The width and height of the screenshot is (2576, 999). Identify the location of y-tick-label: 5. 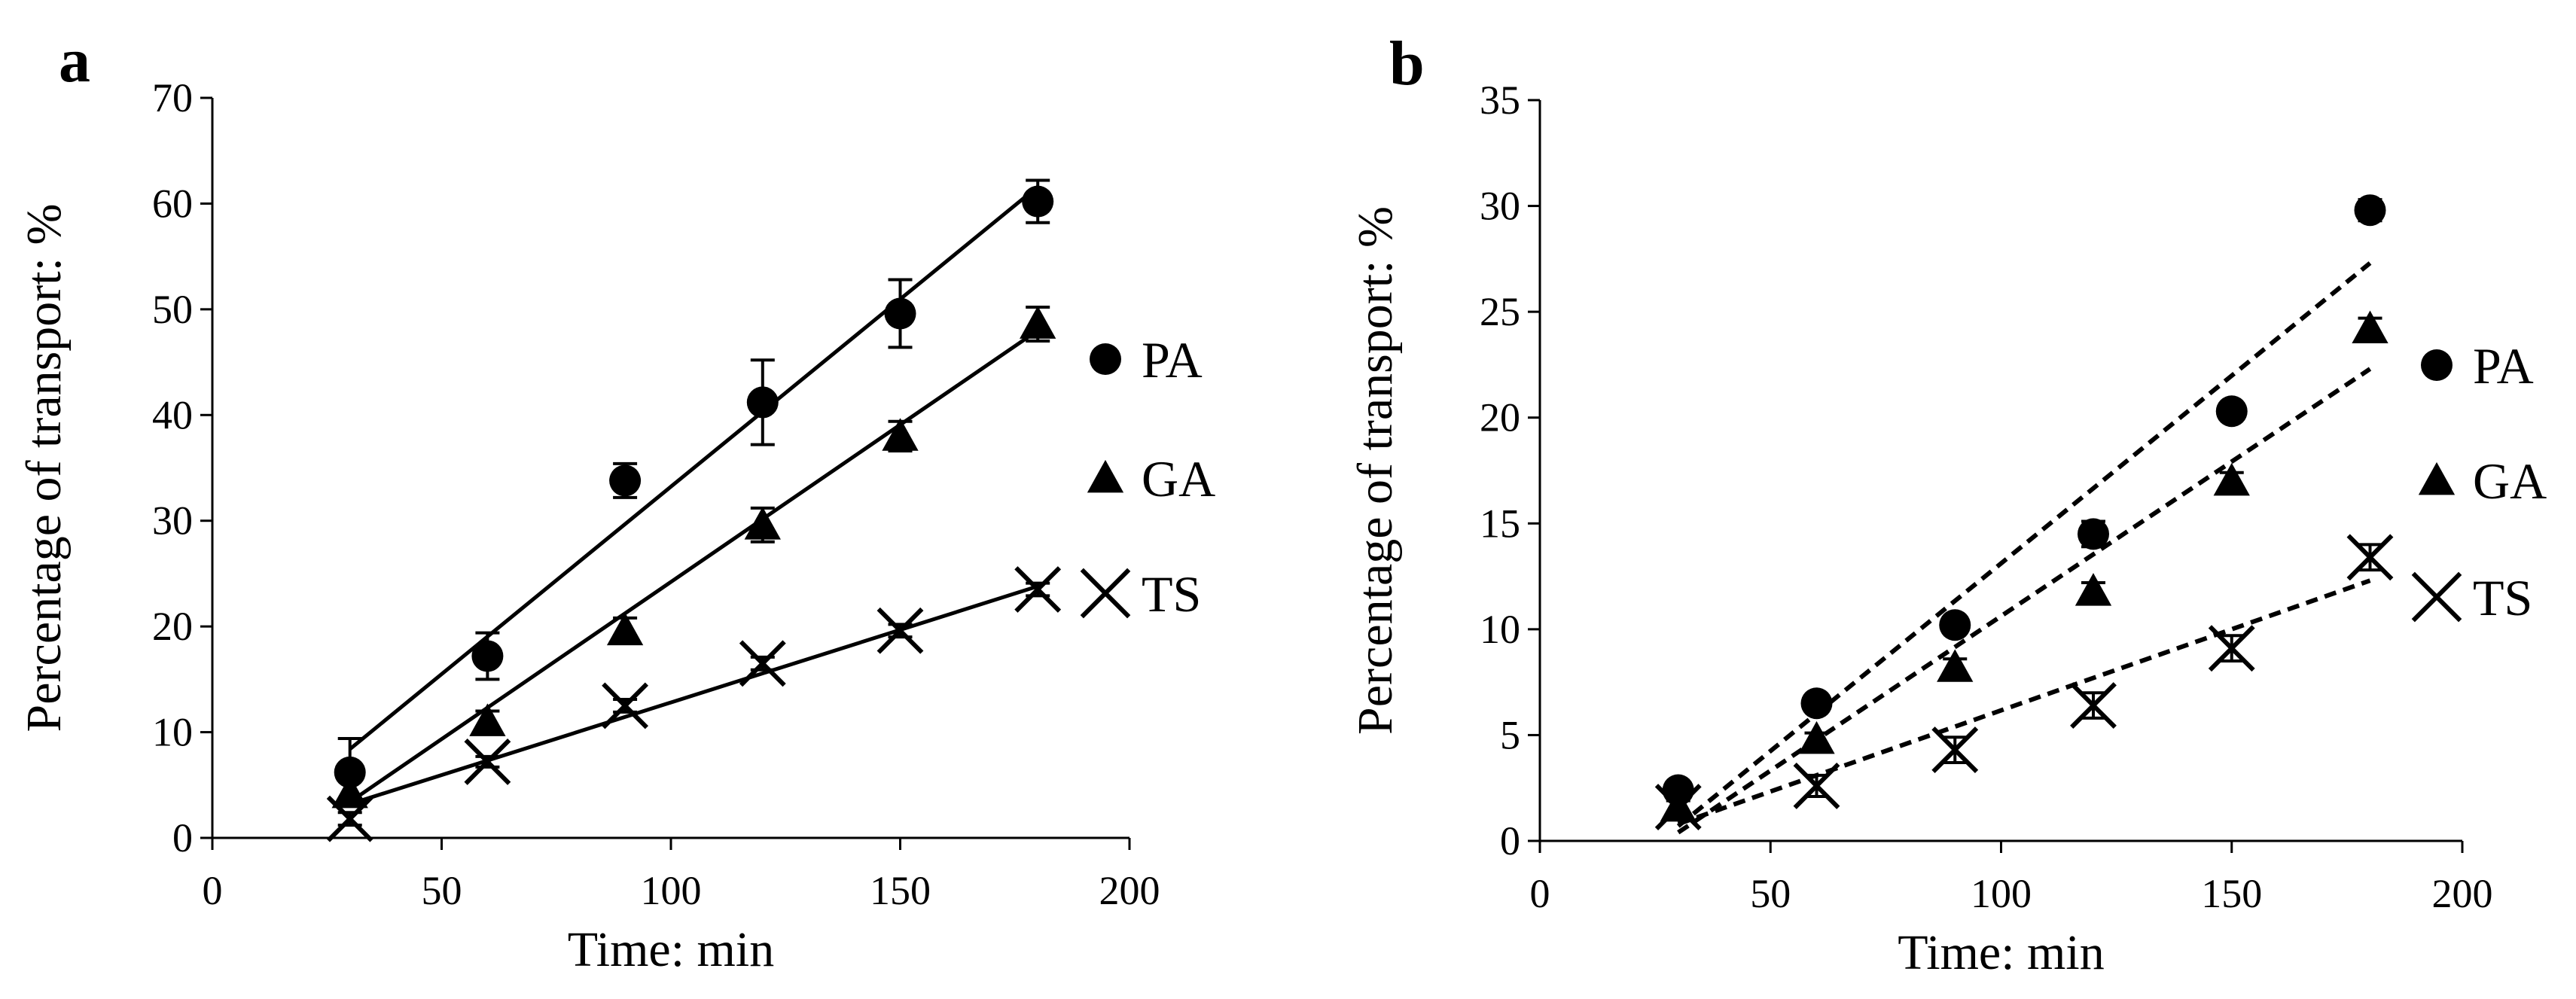
(1510, 734).